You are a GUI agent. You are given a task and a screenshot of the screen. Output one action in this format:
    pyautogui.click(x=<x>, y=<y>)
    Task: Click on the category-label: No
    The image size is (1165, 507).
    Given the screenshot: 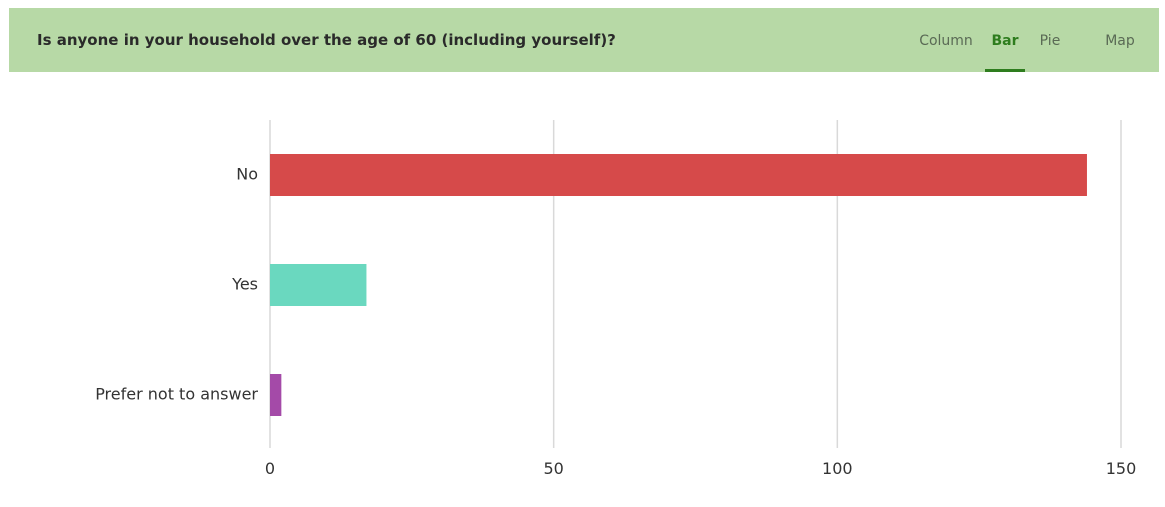 What is the action you would take?
    pyautogui.click(x=247, y=174)
    